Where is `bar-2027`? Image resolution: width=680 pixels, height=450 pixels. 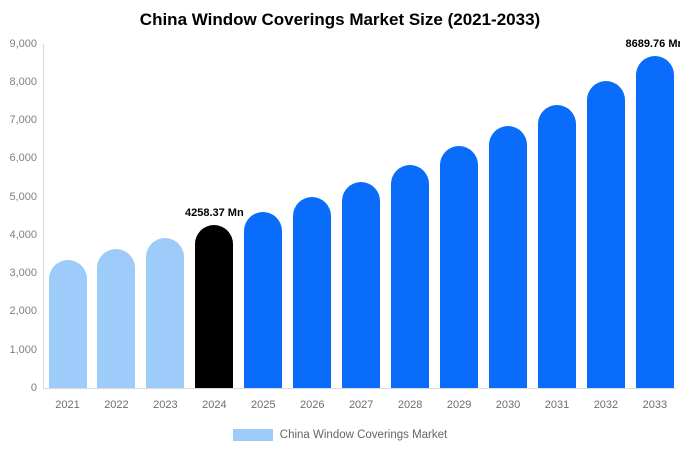 bar-2027 is located at coordinates (361, 285).